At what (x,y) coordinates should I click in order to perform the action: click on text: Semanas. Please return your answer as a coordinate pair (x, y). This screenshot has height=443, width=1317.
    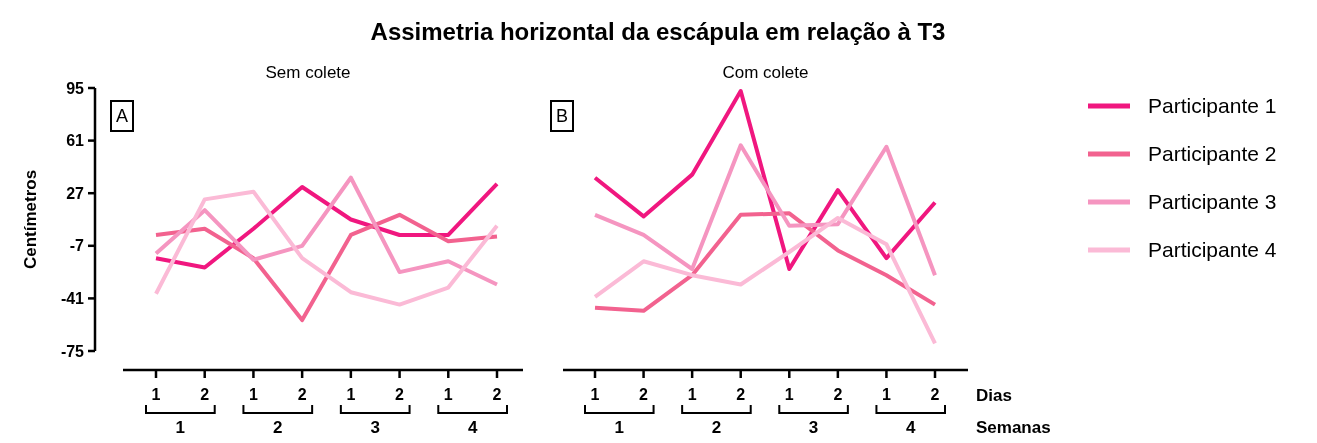
    Looking at the image, I should click on (1013, 427).